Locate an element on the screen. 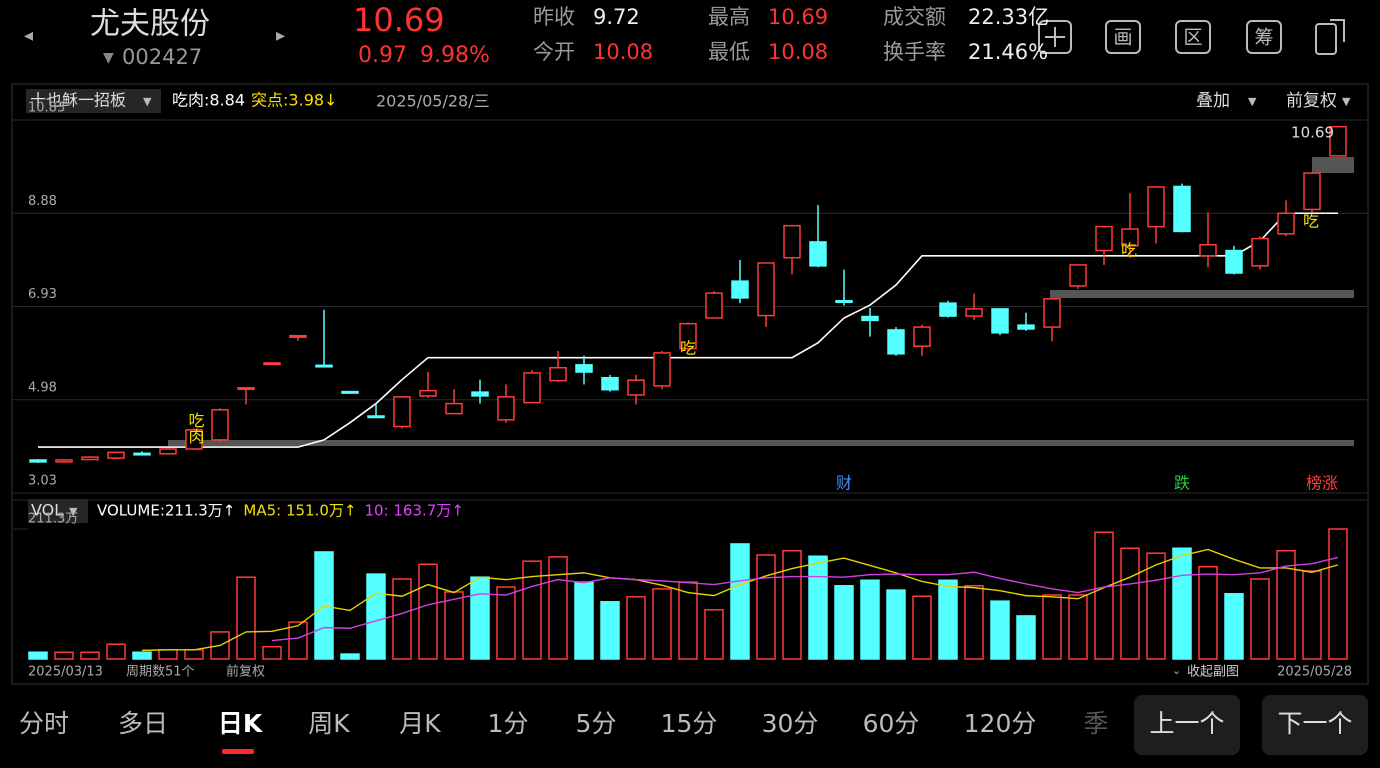 Image resolution: width=1380 pixels, height=768 pixels. event-label: 财 is located at coordinates (844, 483).